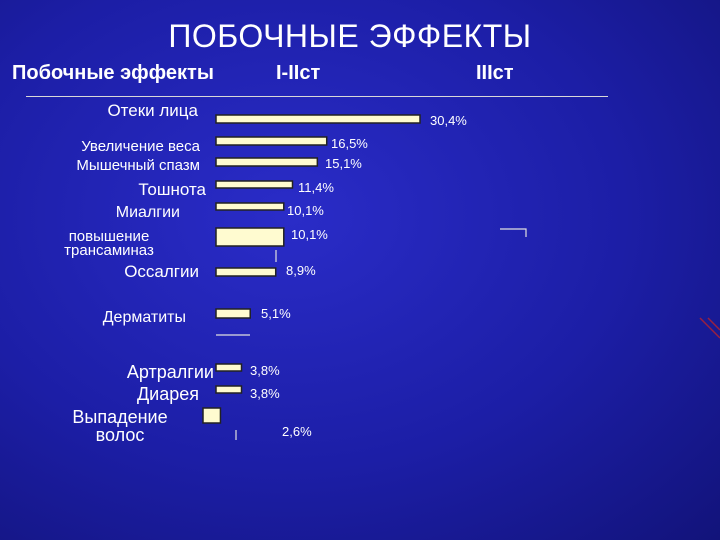 This screenshot has width=720, height=540. I want to click on value-label-5: 10,1%, so click(305, 210).